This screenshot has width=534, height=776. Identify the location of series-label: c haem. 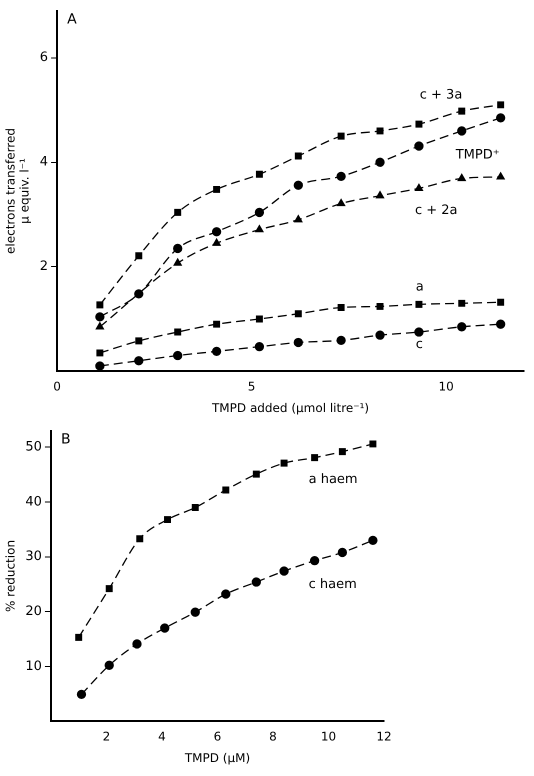
(332, 584).